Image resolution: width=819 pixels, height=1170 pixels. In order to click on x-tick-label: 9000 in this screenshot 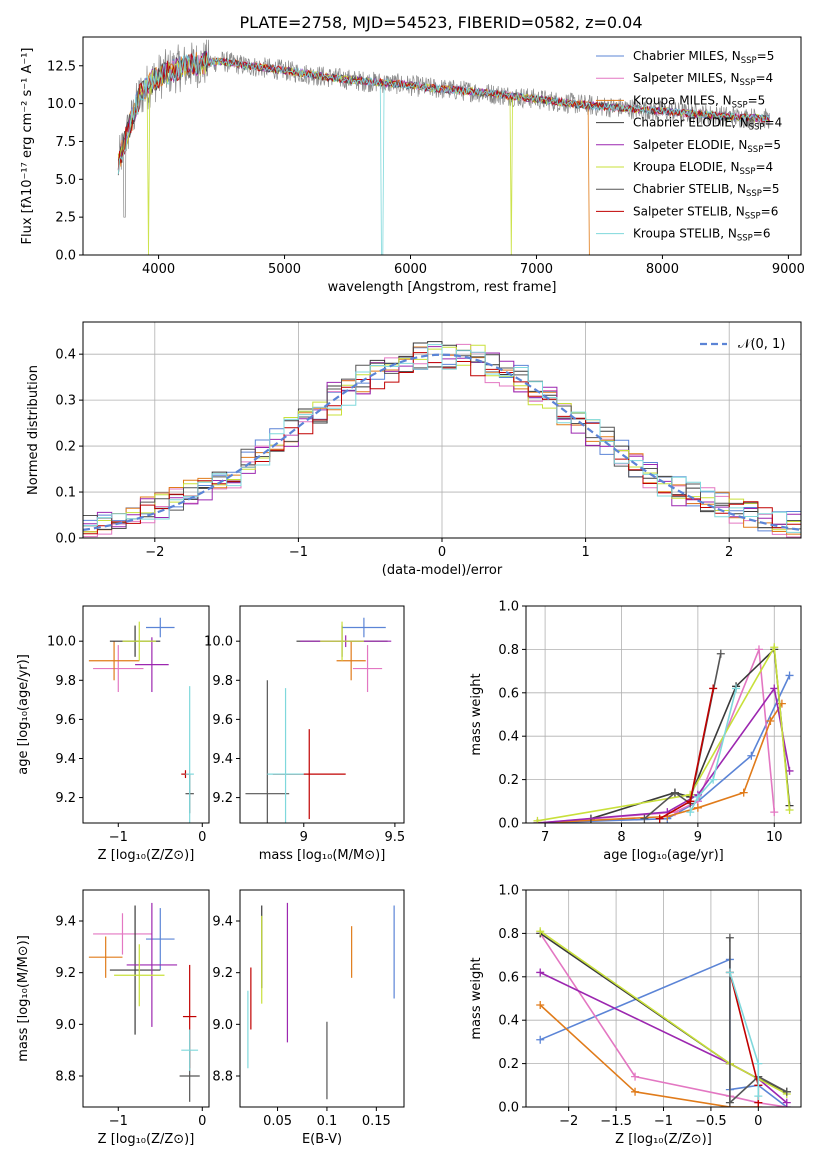, I will do `click(788, 269)`.